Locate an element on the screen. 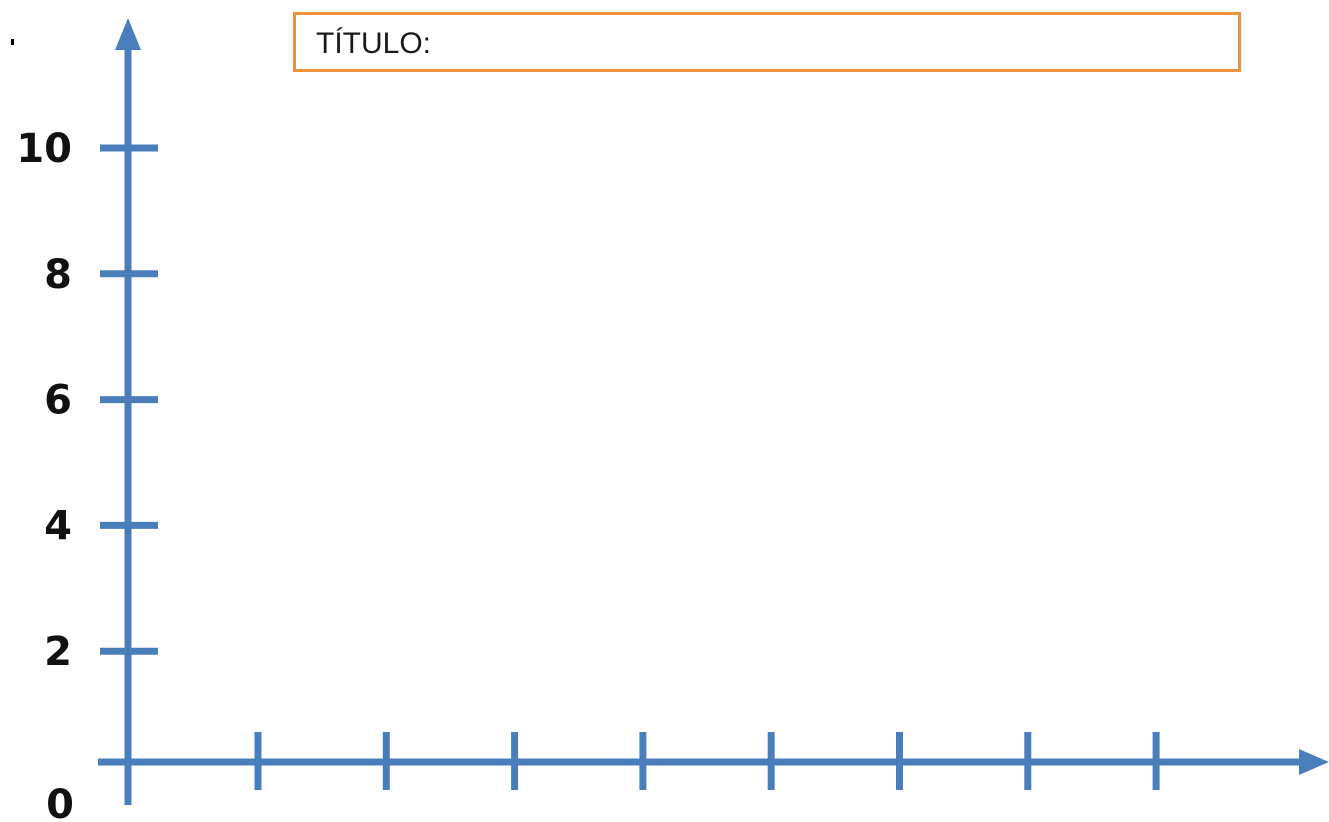 The height and width of the screenshot is (822, 1329). x-axis-arrowhead is located at coordinates (1314, 762).